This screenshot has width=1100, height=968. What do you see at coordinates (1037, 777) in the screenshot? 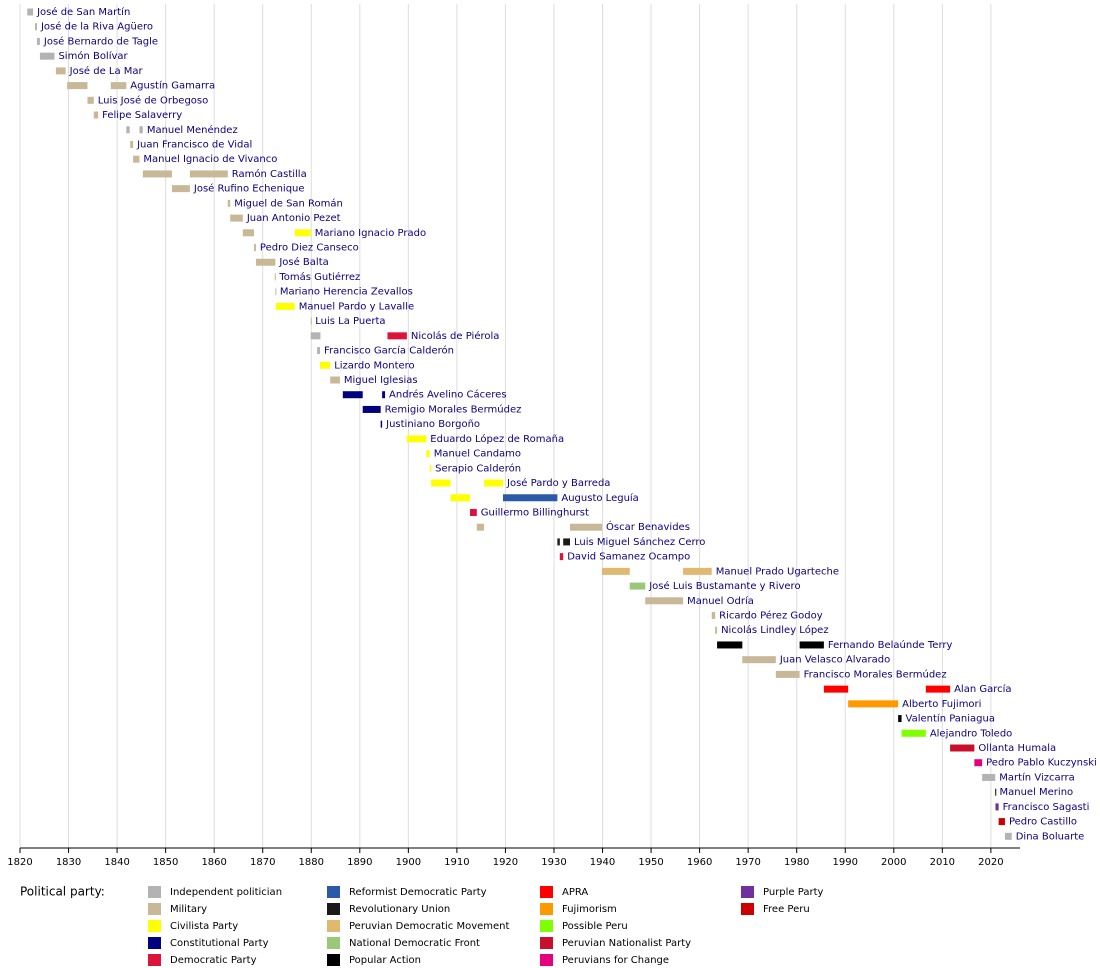
I see `president-name: Martín Vizcarra` at bounding box center [1037, 777].